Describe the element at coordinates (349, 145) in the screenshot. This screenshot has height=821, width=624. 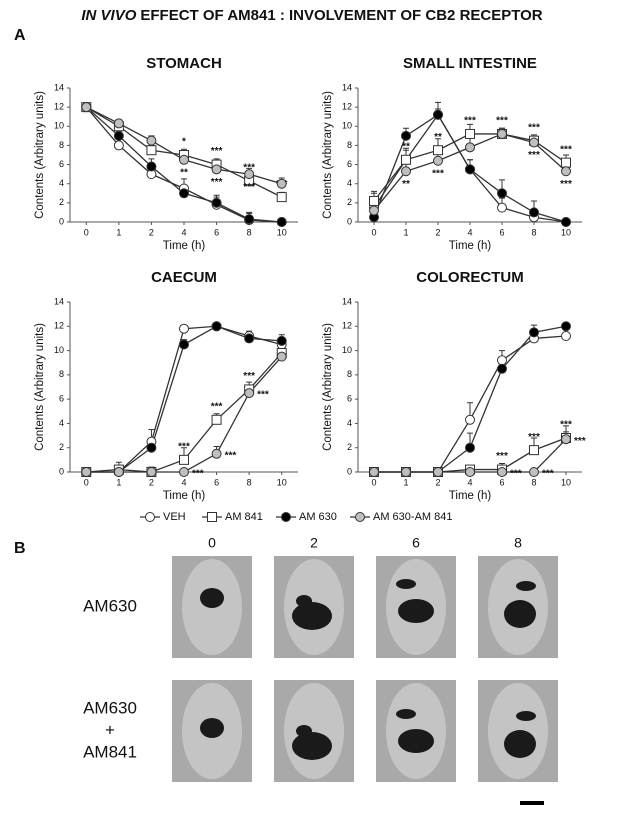
I see `y-tick-label: 8` at that location.